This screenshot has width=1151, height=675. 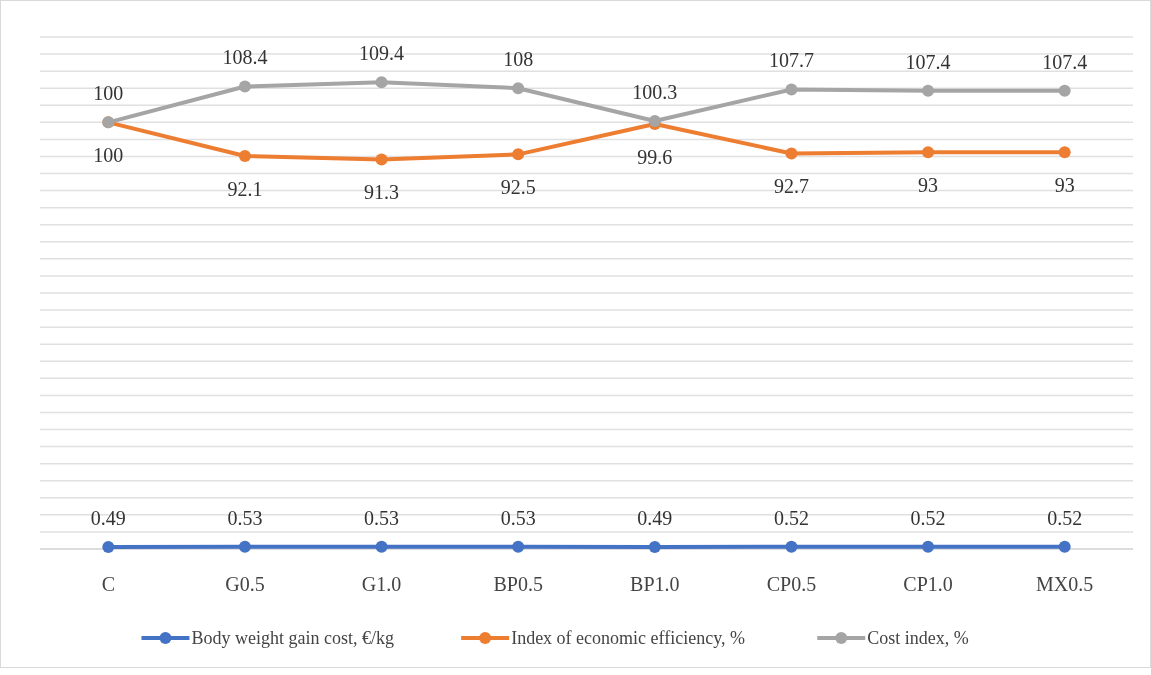 What do you see at coordinates (928, 584) in the screenshot?
I see `x-tick-label: CP1.0` at bounding box center [928, 584].